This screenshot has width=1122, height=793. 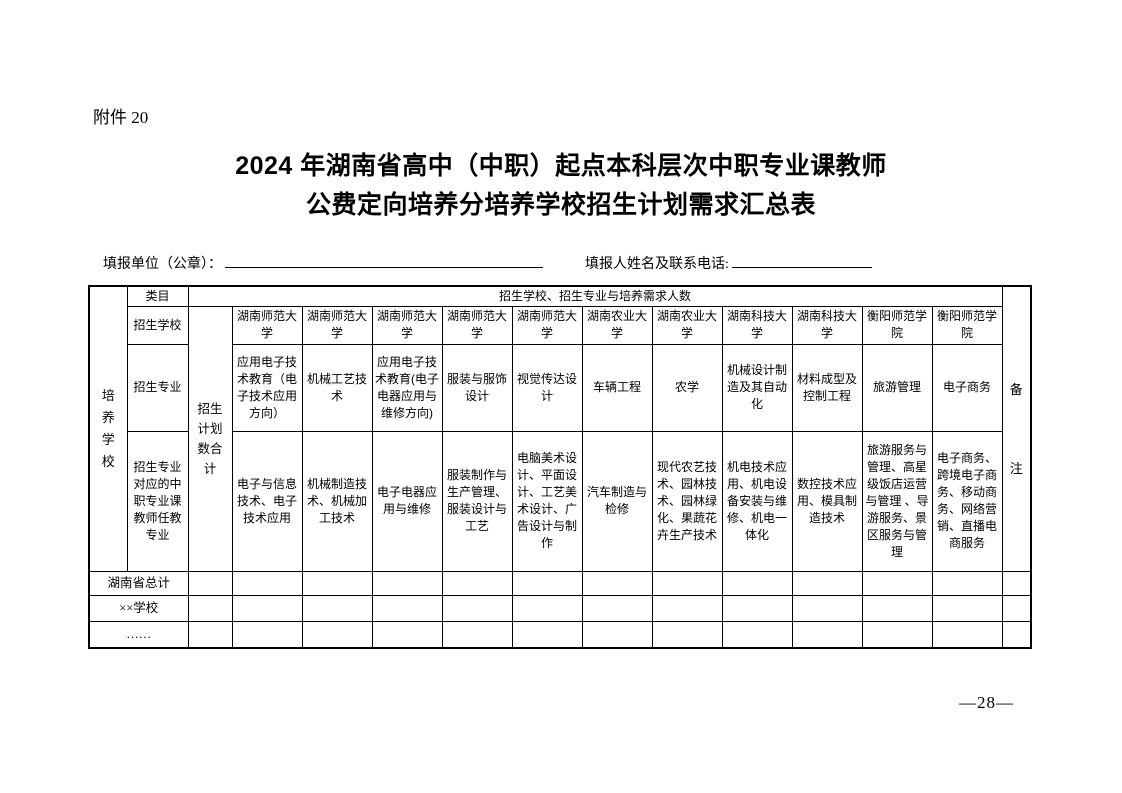 What do you see at coordinates (967, 387) in the screenshot?
I see `major-cell: 电子商务` at bounding box center [967, 387].